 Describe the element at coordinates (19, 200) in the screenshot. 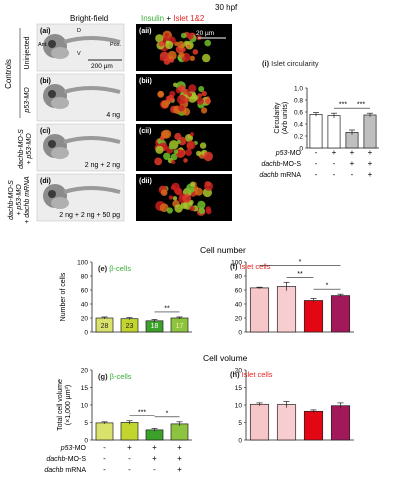

I see `dachb-full-label-2: + p53-MO` at that location.